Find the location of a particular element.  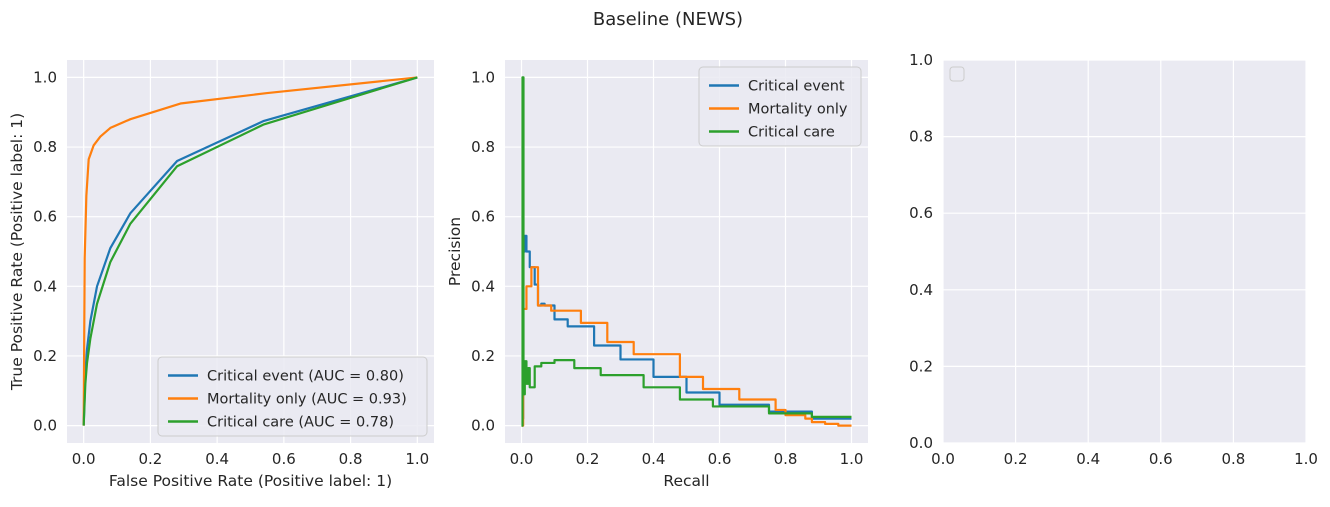

roc-x-axis-label: False Positive Rate (Positive label: 1) is located at coordinates (250, 481).